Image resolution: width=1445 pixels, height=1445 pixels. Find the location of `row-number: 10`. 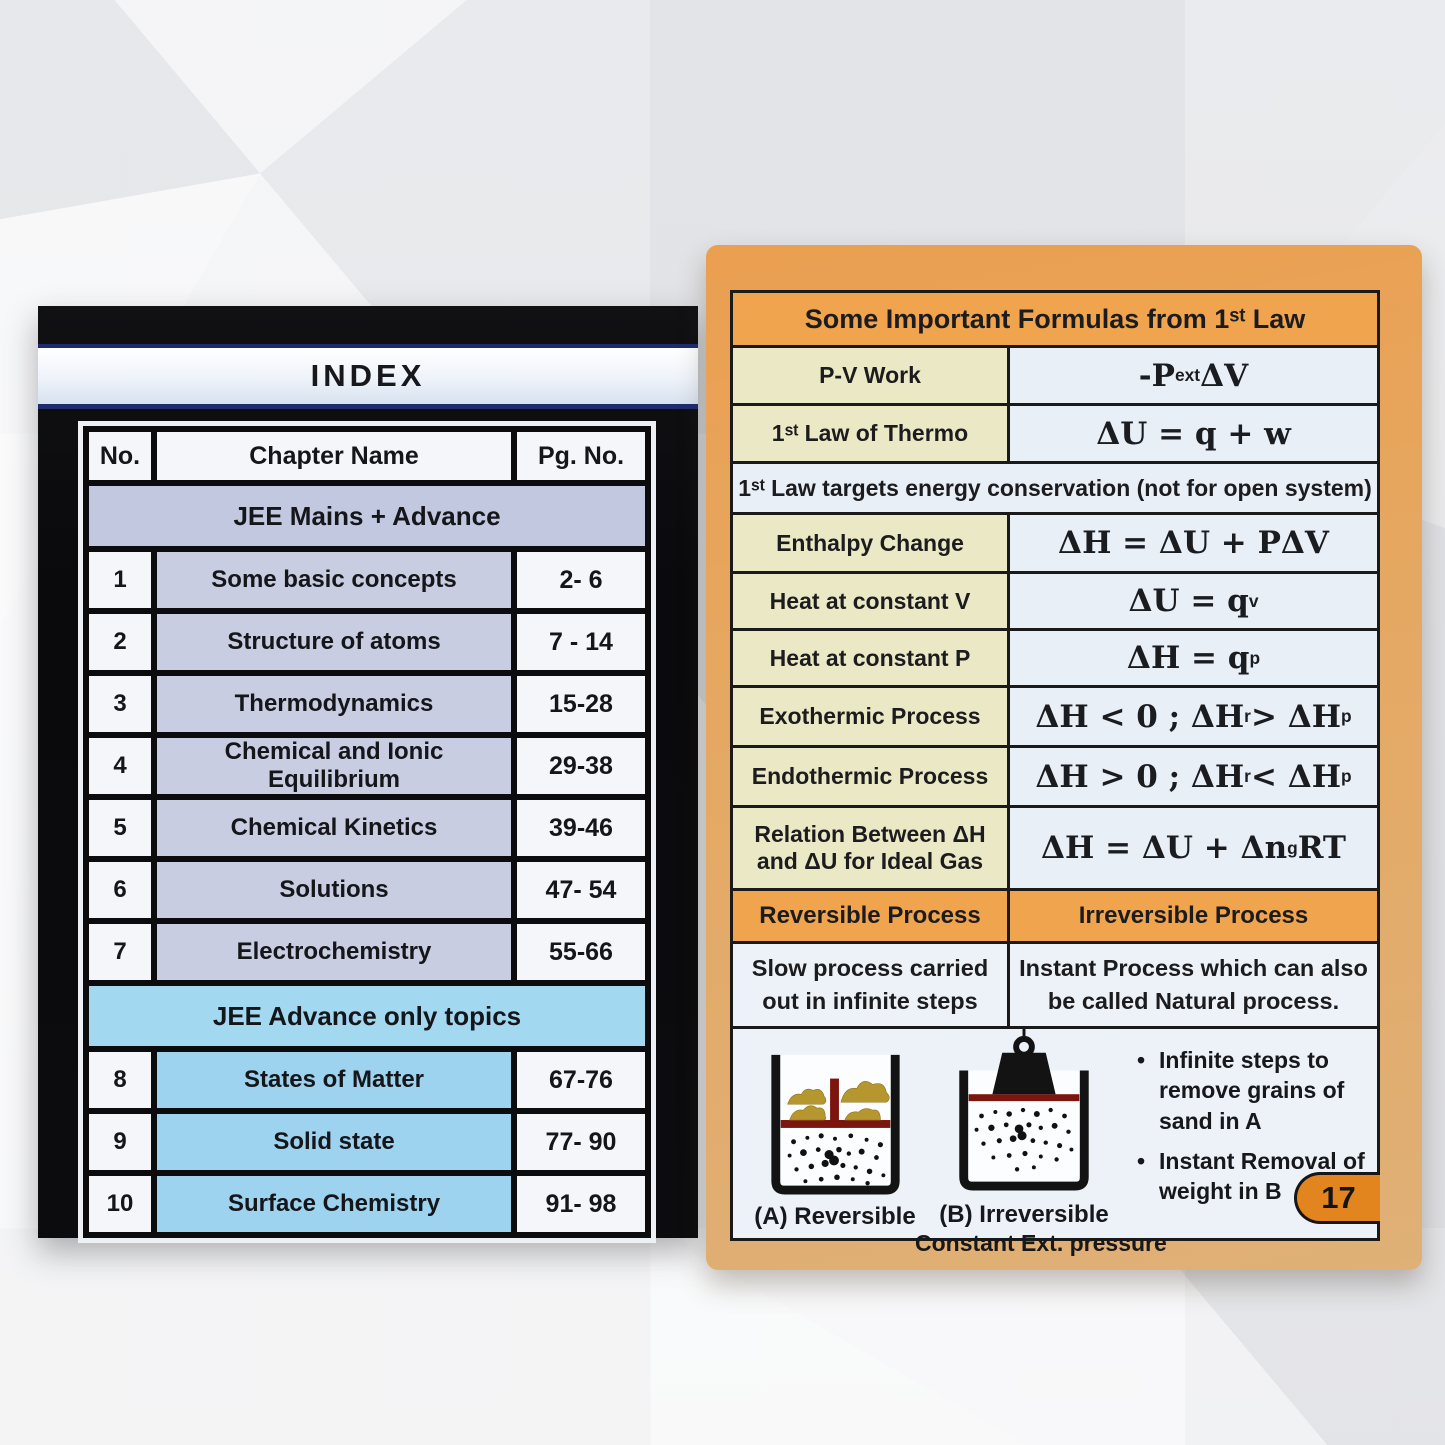

row-number: 10 is located at coordinates (120, 1204).